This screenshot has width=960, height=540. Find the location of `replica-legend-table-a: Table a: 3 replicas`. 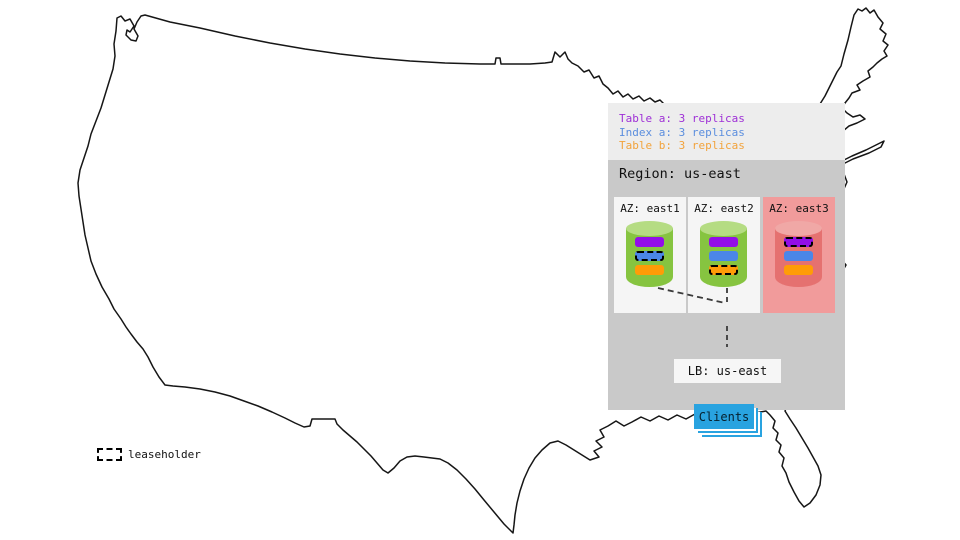

replica-legend-table-a: Table a: 3 replicas is located at coordinates (682, 118).